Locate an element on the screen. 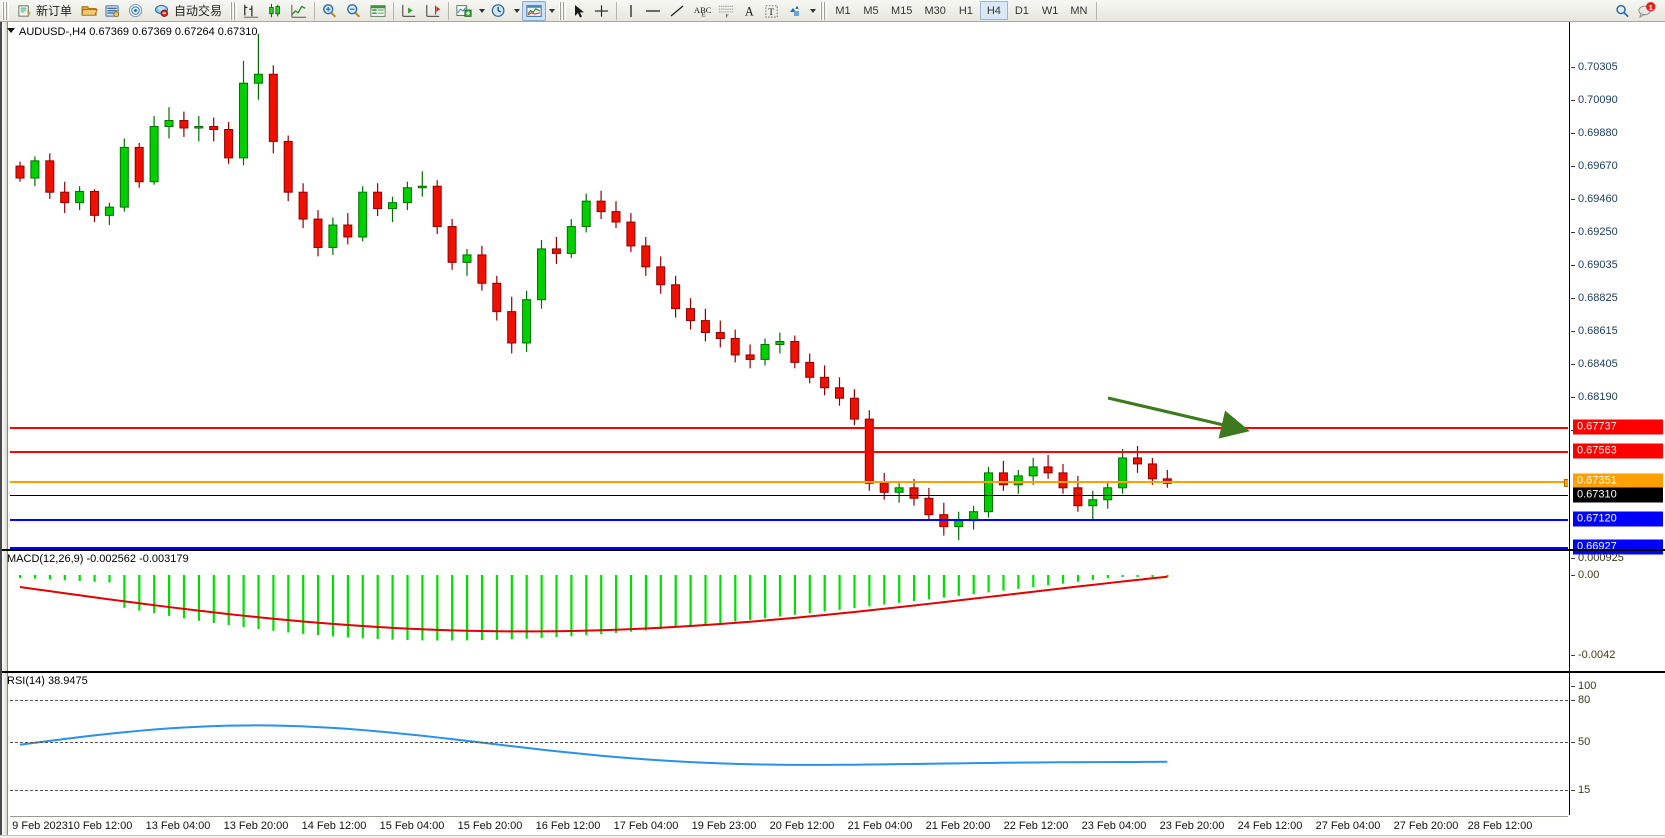  shapes-dropdown-arrow is located at coordinates (812, 11).